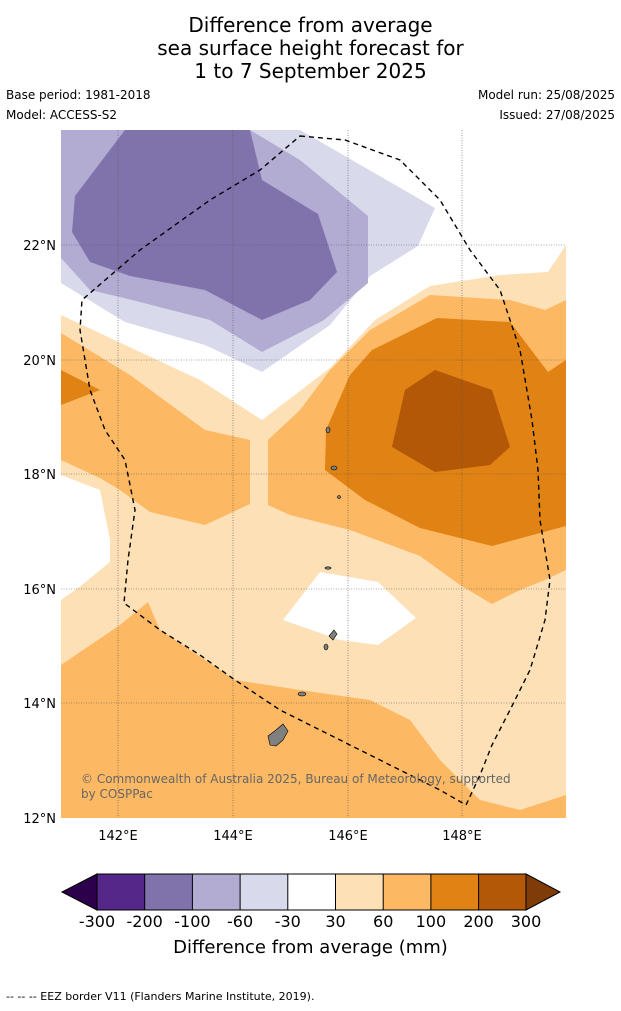 The height and width of the screenshot is (1011, 621). Describe the element at coordinates (80, 387) in the screenshot. I see `contour-100-200-west` at that location.